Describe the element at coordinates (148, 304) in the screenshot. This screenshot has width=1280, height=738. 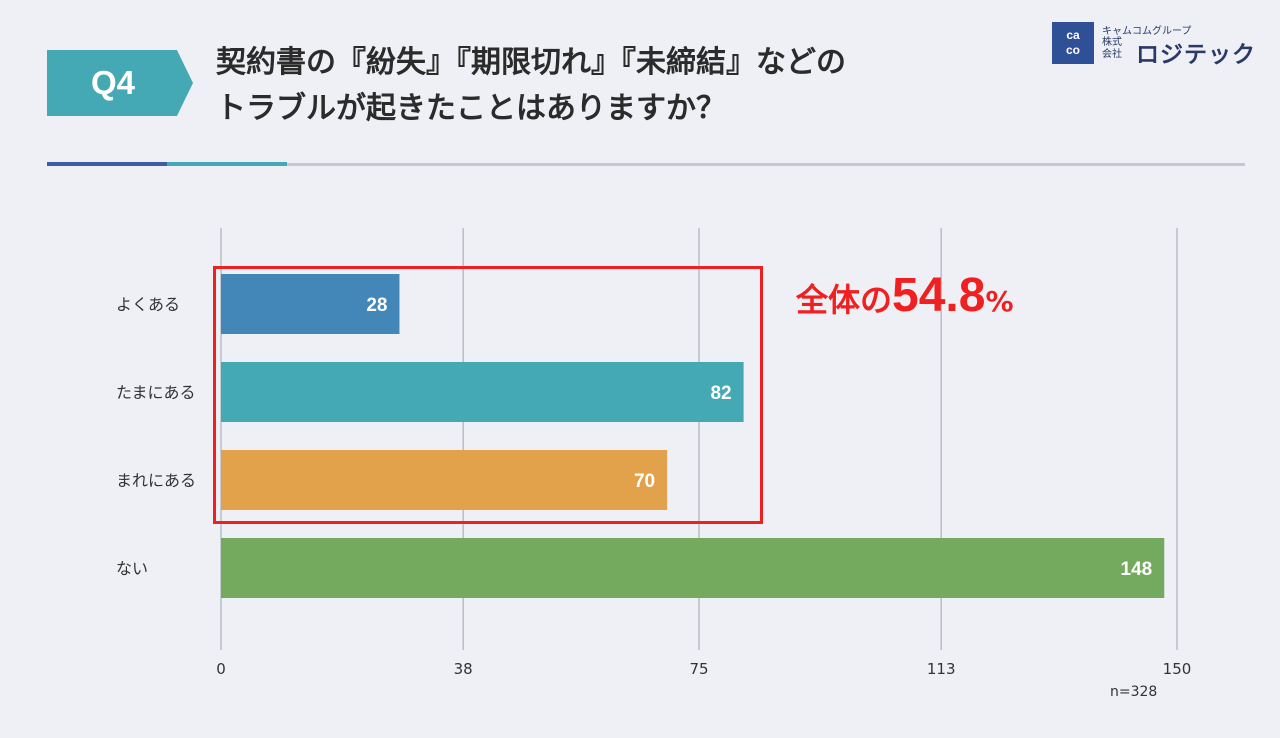
I see `category-label-0: よくある` at that location.